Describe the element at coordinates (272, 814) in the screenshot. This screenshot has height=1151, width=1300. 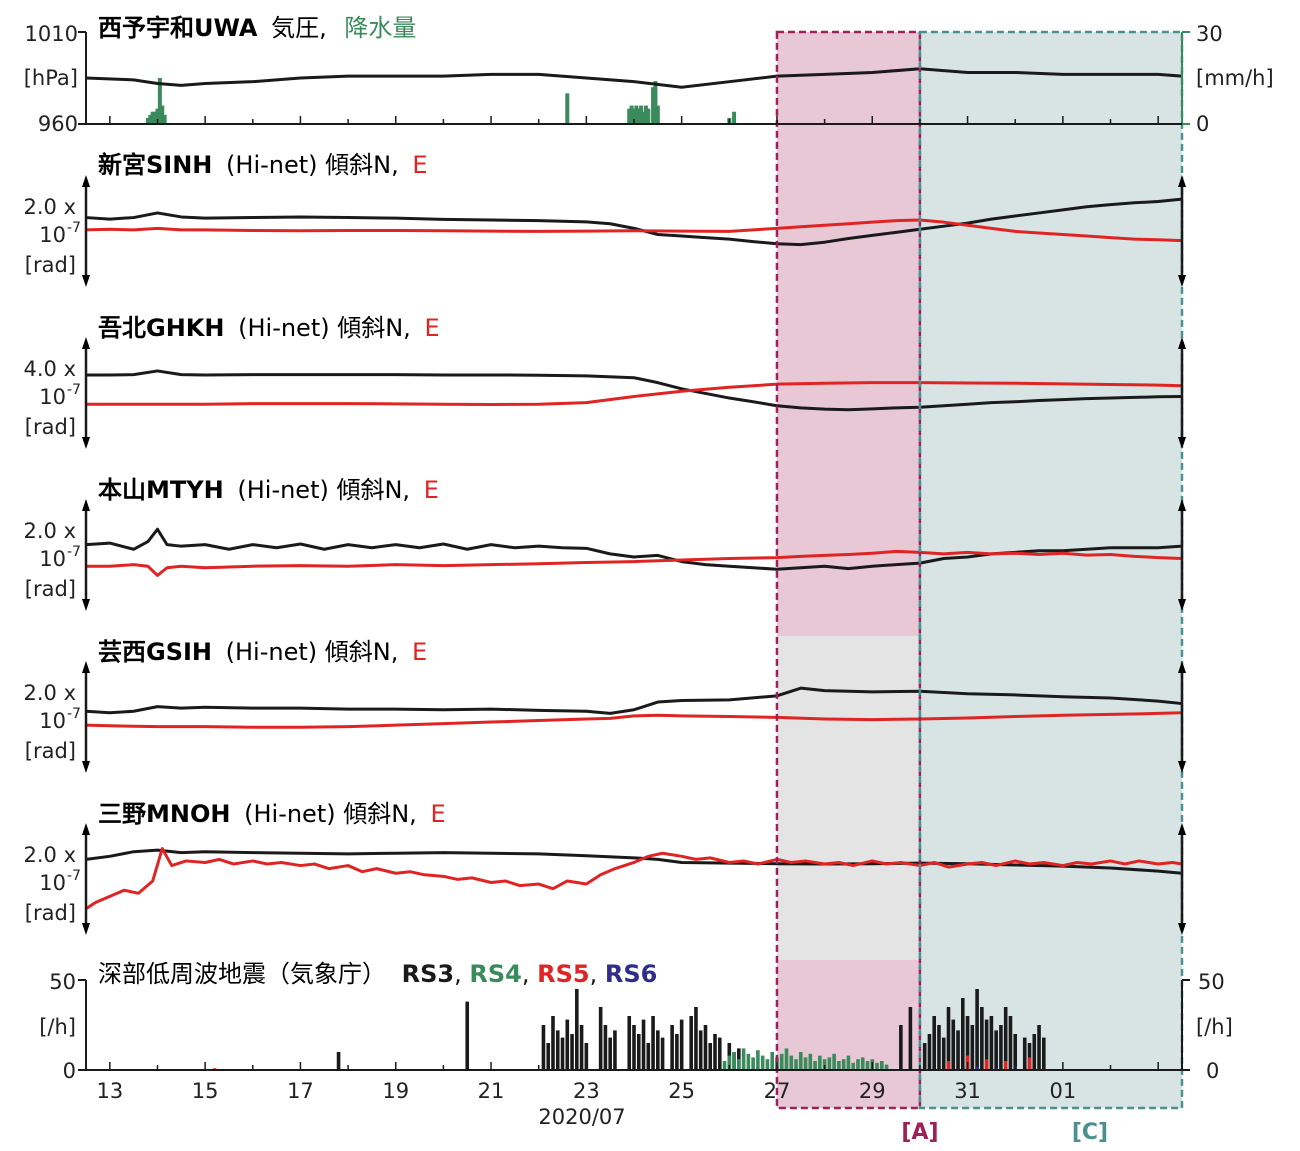
I see `panel-5-title: 三野MNOH (Hi-net) 傾斜N, E` at that location.